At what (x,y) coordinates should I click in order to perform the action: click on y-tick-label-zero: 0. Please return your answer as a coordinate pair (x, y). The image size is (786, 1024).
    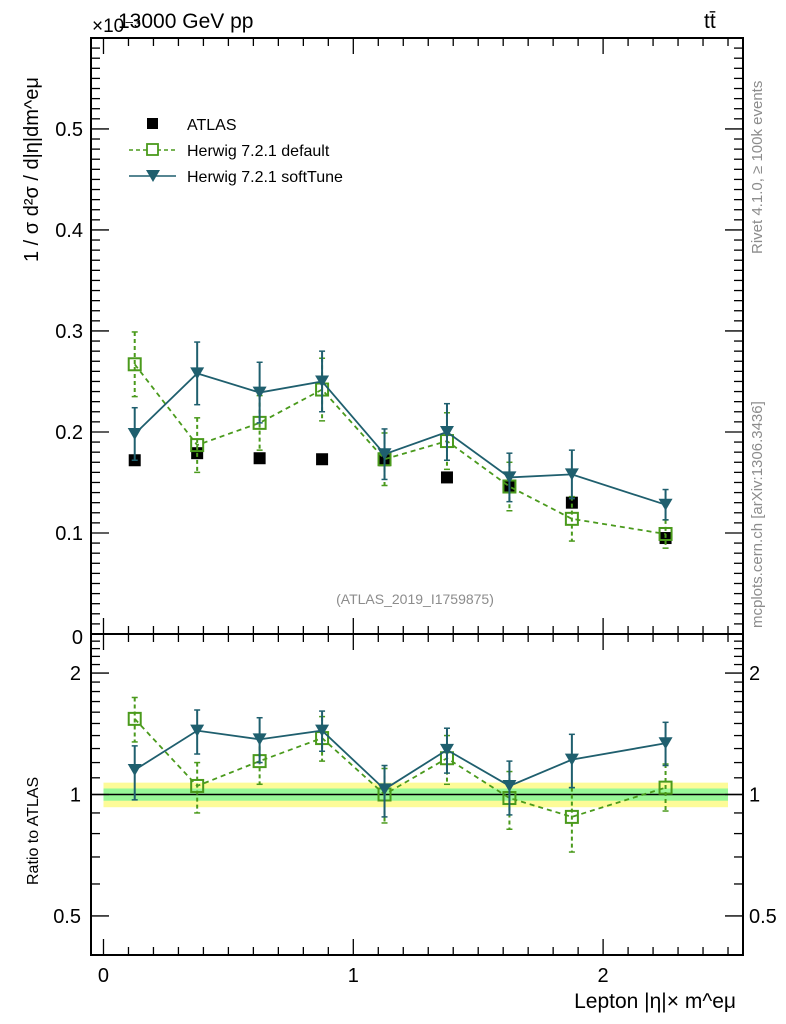
    Looking at the image, I should click on (77, 638).